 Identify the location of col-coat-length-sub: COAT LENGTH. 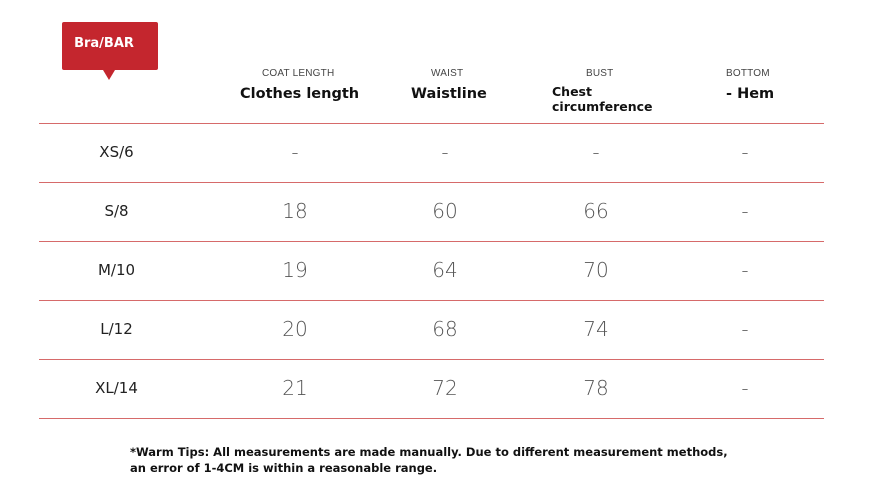
(298, 73).